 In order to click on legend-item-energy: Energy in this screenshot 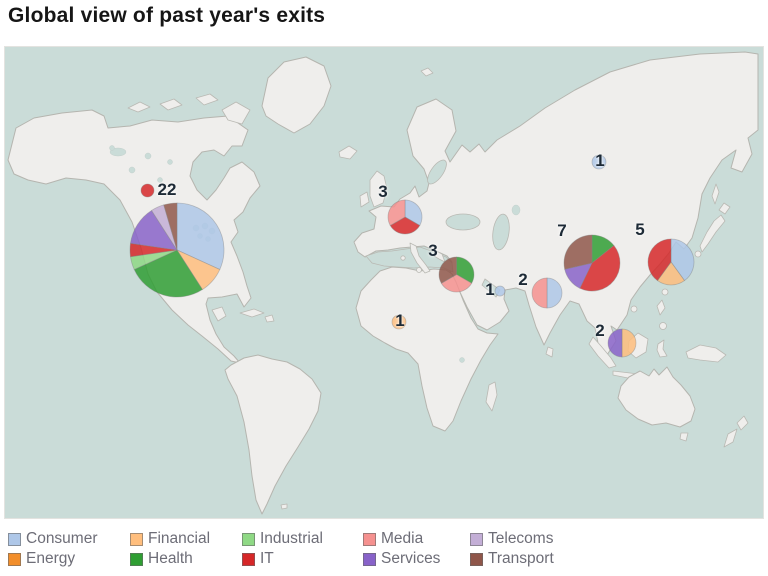, I will do `click(69, 559)`.